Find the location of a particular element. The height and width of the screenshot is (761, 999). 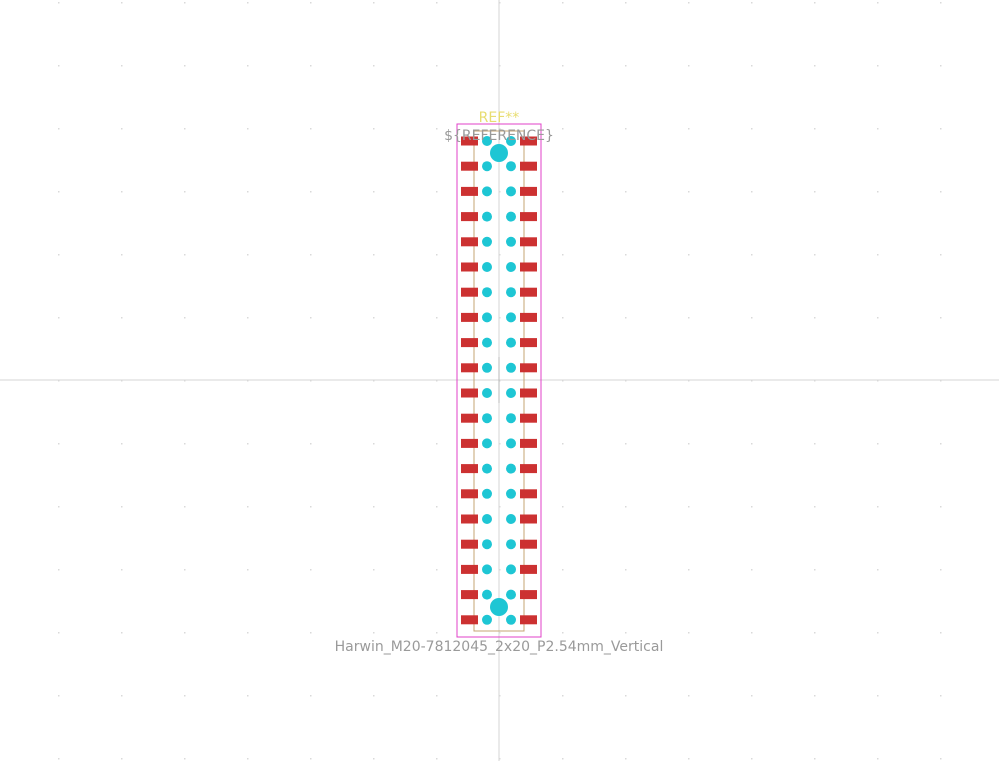

mounting-hole-bottom is located at coordinates (499, 607).